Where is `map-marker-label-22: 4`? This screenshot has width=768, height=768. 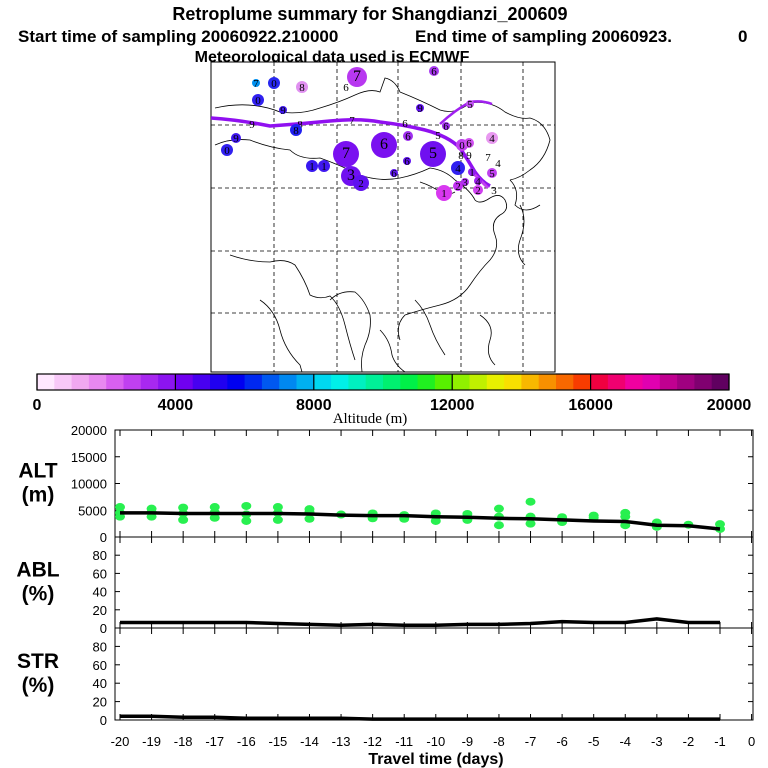
map-marker-label-22: 4 is located at coordinates (492, 139).